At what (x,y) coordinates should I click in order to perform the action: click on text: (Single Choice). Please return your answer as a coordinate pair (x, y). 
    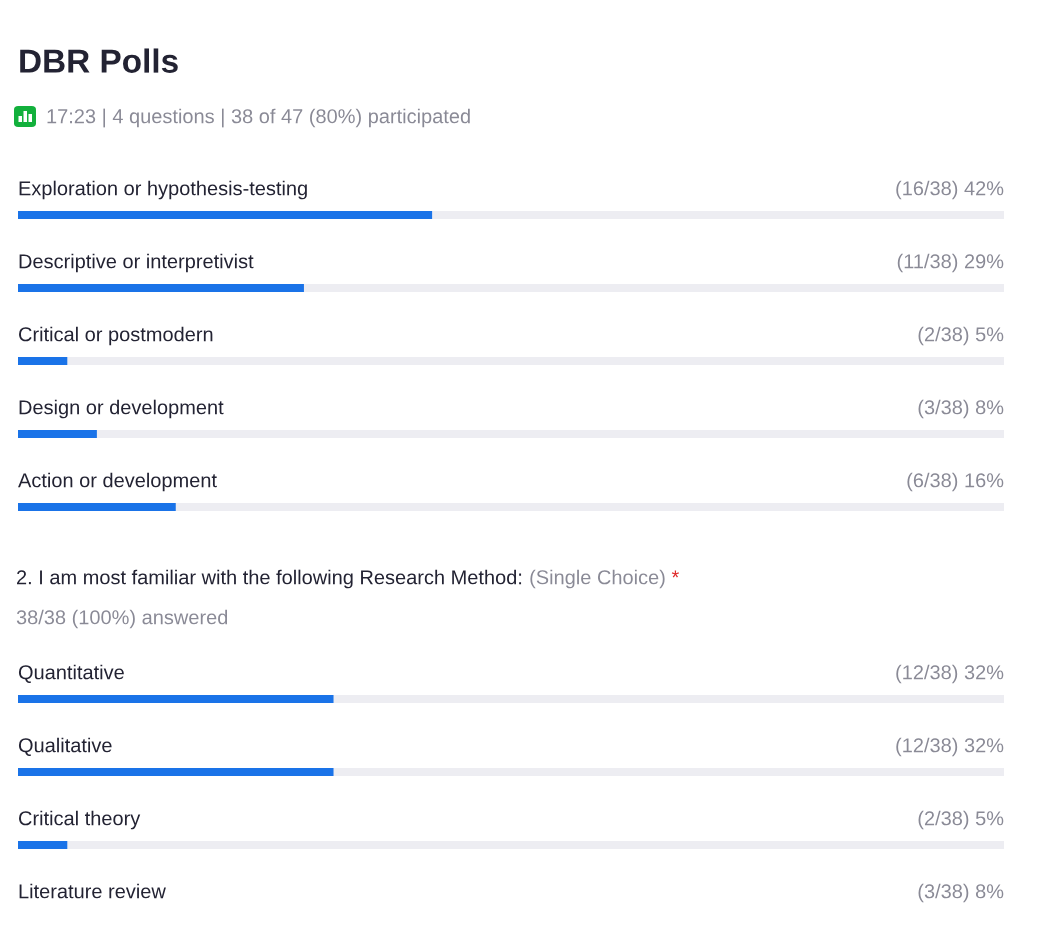
    Looking at the image, I should click on (597, 579).